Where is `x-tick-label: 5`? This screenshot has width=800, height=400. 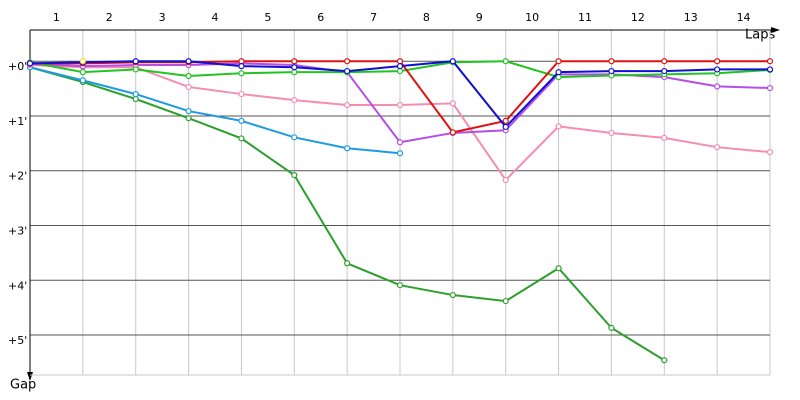 x-tick-label: 5 is located at coordinates (267, 17).